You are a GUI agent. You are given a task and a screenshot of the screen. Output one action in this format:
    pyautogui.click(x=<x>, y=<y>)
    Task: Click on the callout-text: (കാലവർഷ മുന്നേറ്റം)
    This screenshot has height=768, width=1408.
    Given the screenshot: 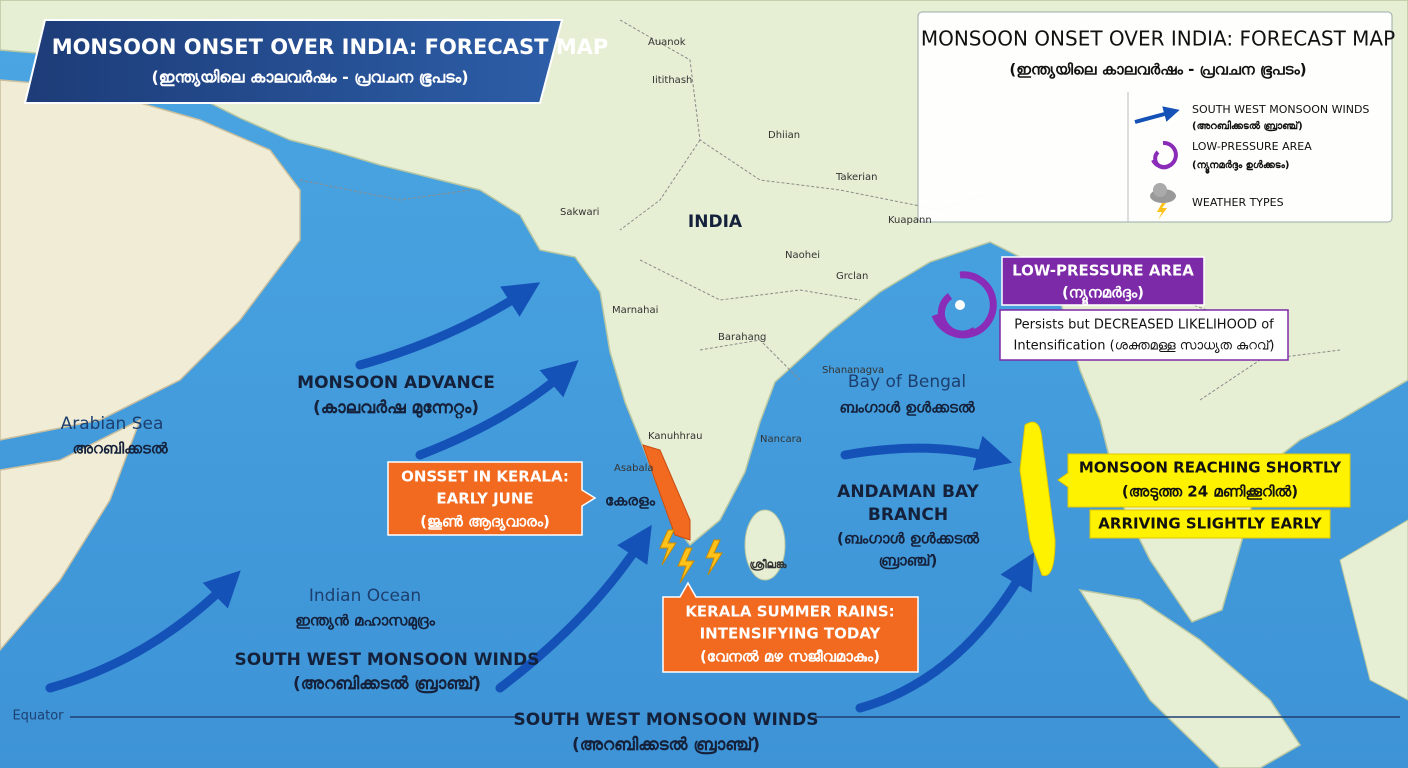 What is the action you would take?
    pyautogui.click(x=396, y=408)
    